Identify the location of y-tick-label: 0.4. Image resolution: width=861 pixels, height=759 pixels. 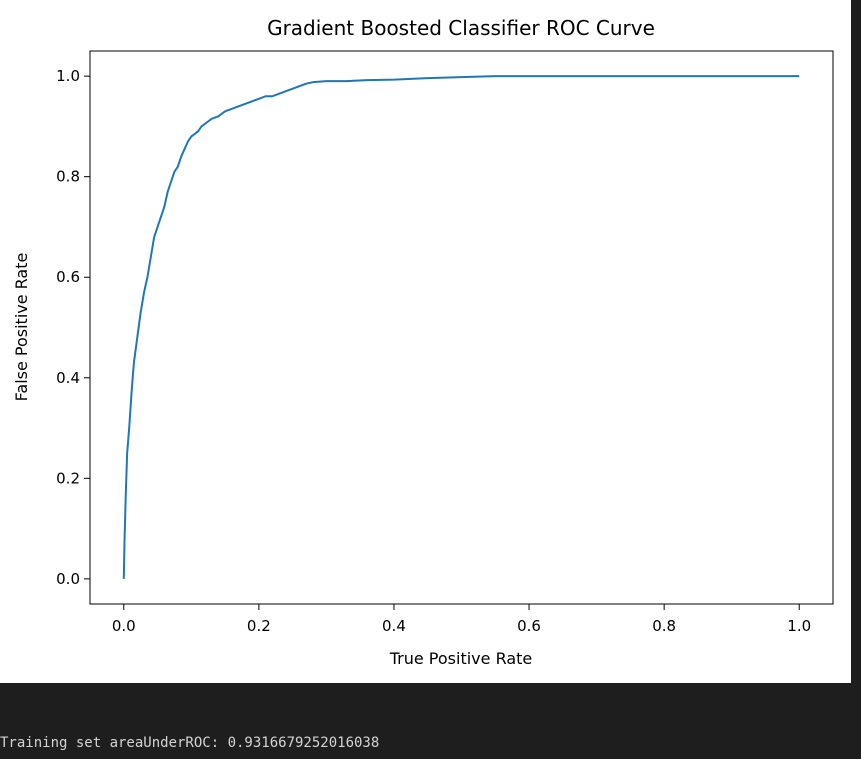
(68, 378).